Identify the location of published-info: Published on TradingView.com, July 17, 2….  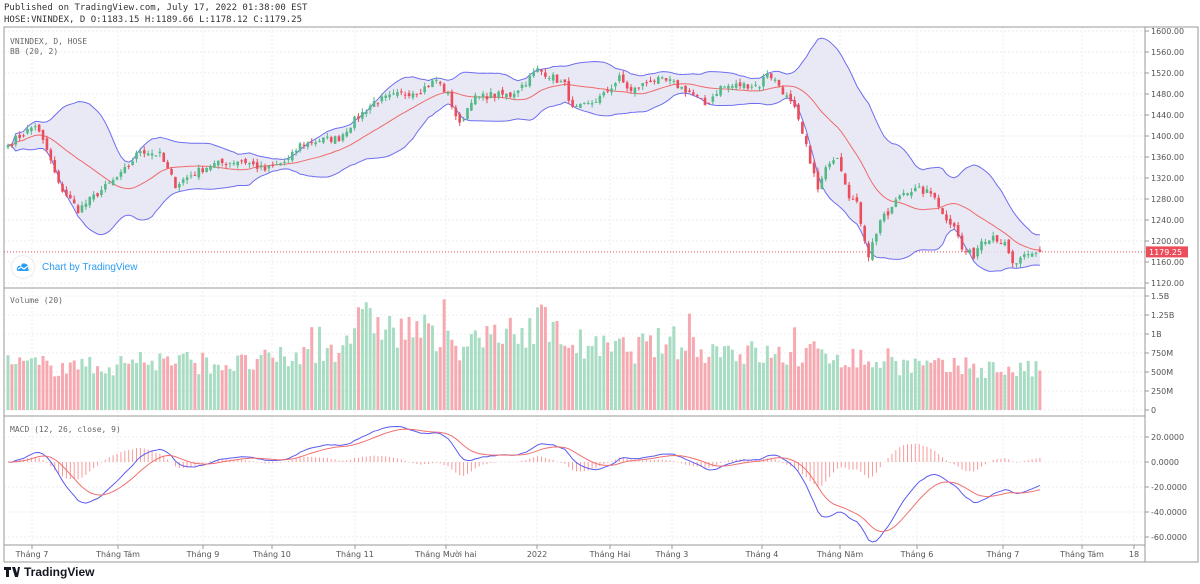
(156, 8).